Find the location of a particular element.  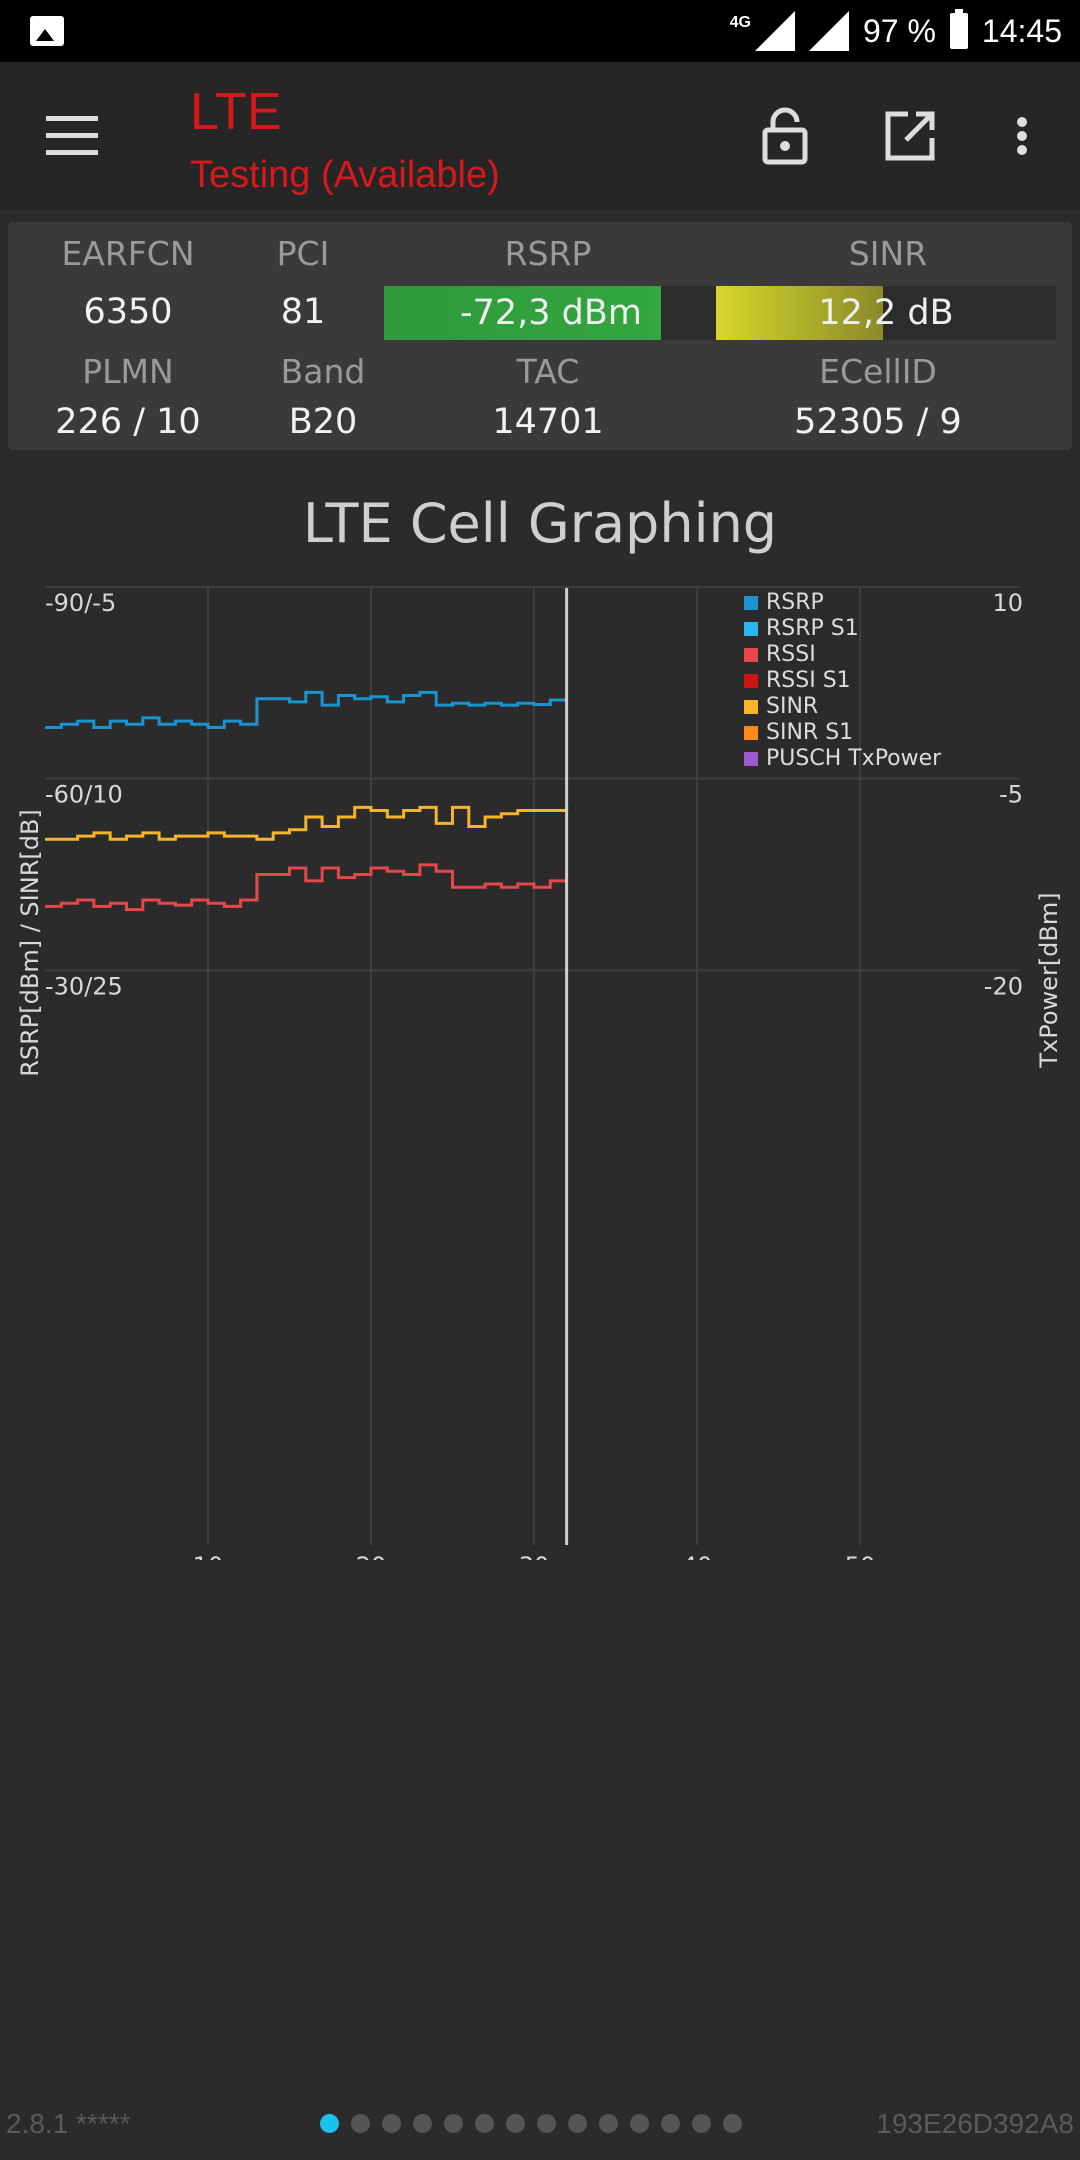

left-axis-title: RSRP[dBm] / SINR[dB] is located at coordinates (30, 943).